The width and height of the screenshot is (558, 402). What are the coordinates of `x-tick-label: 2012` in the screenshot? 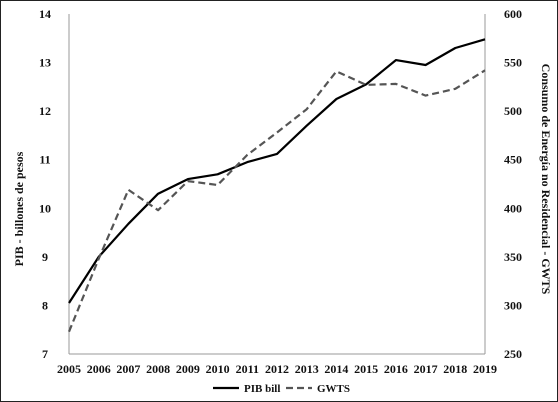 It's located at (277, 369).